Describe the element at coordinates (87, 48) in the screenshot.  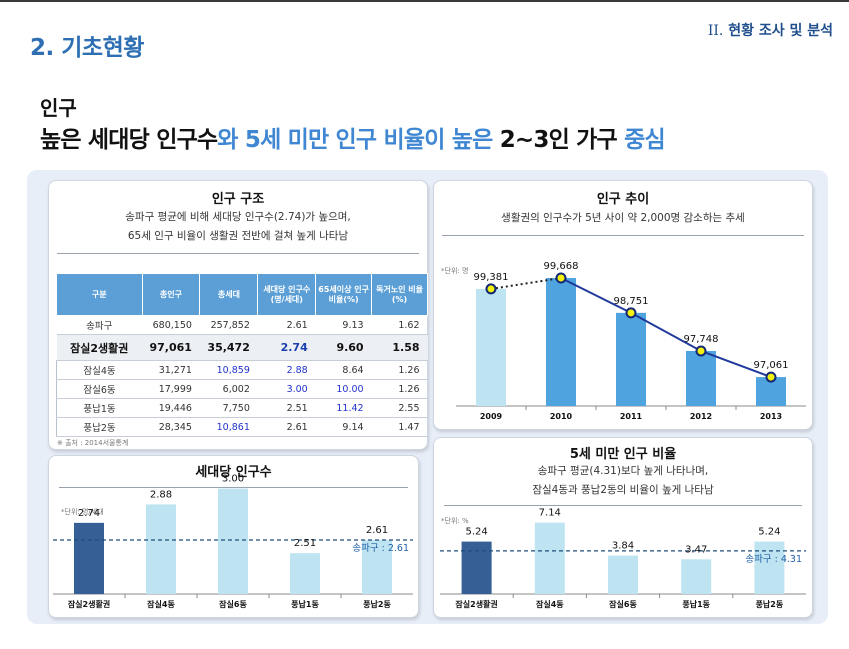
I see `section-title: 2. 기초현황` at that location.